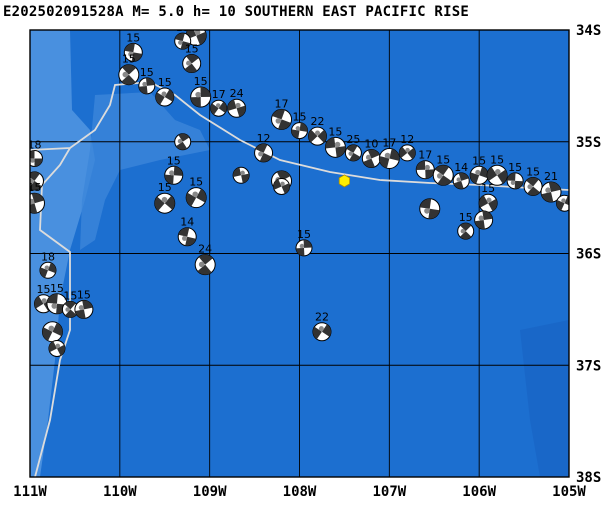  What do you see at coordinates (210, 492) in the screenshot?
I see `longitude-tick-label: 109W` at bounding box center [210, 492].